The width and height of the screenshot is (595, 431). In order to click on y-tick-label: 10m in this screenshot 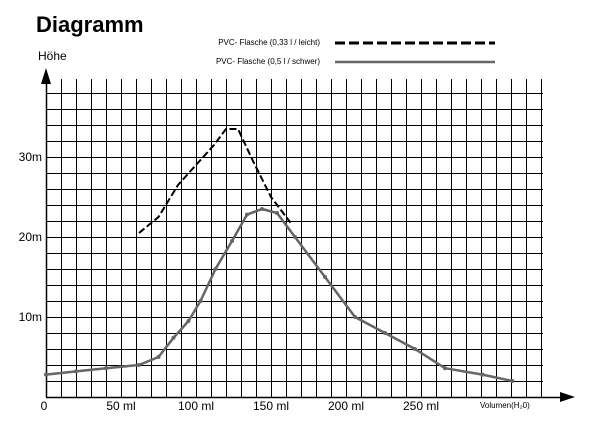, I will do `click(30, 317)`.